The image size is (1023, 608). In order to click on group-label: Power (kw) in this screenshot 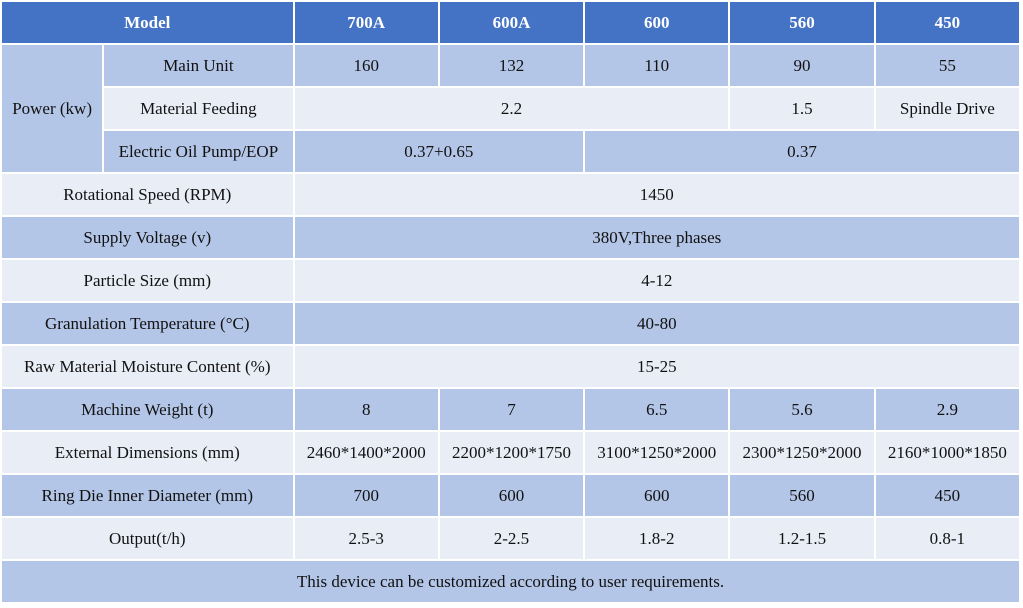, I will do `click(52, 108)`.